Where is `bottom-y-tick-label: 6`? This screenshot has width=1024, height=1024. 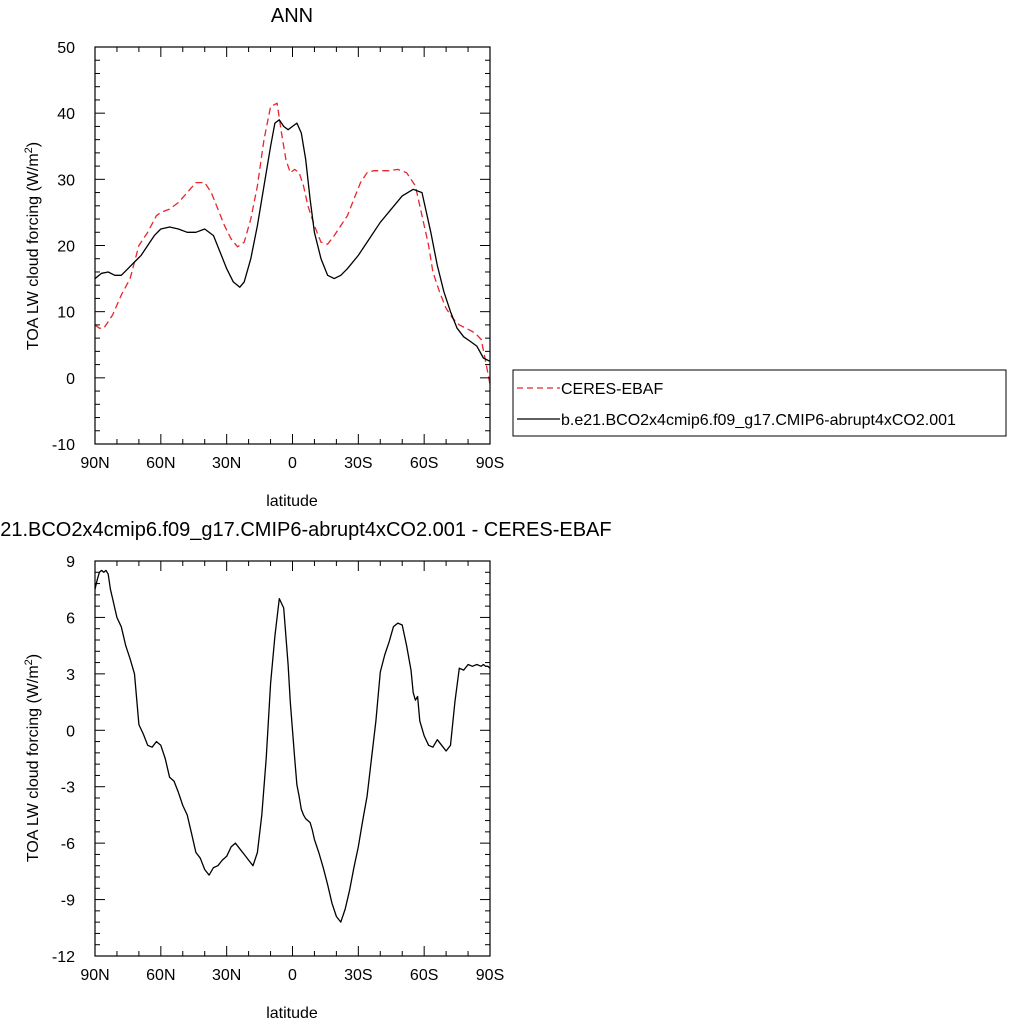
bottom-y-tick-label: 6 is located at coordinates (70, 618).